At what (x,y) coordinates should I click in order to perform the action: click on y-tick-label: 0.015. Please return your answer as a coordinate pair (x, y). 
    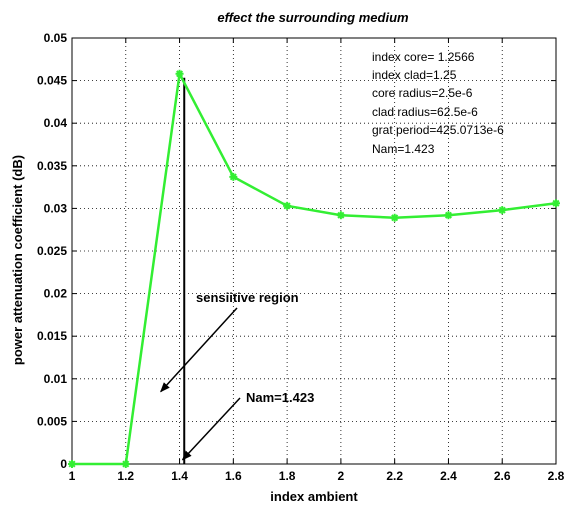
    Looking at the image, I should click on (52, 336).